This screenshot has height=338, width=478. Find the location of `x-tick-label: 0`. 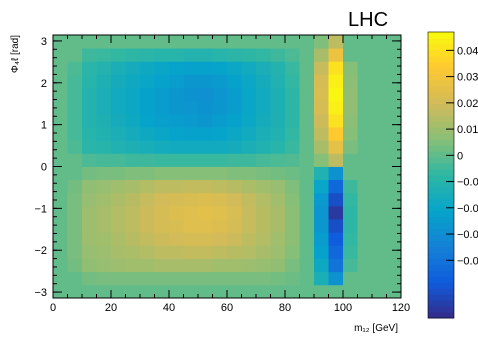

x-tick-label: 0 is located at coordinates (53, 308).